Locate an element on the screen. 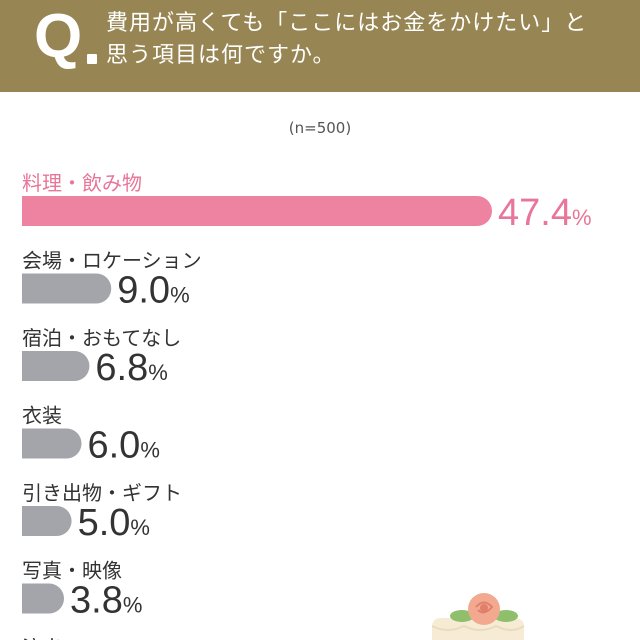 The width and height of the screenshot is (640, 640). data-label: 9.0% is located at coordinates (153, 291).